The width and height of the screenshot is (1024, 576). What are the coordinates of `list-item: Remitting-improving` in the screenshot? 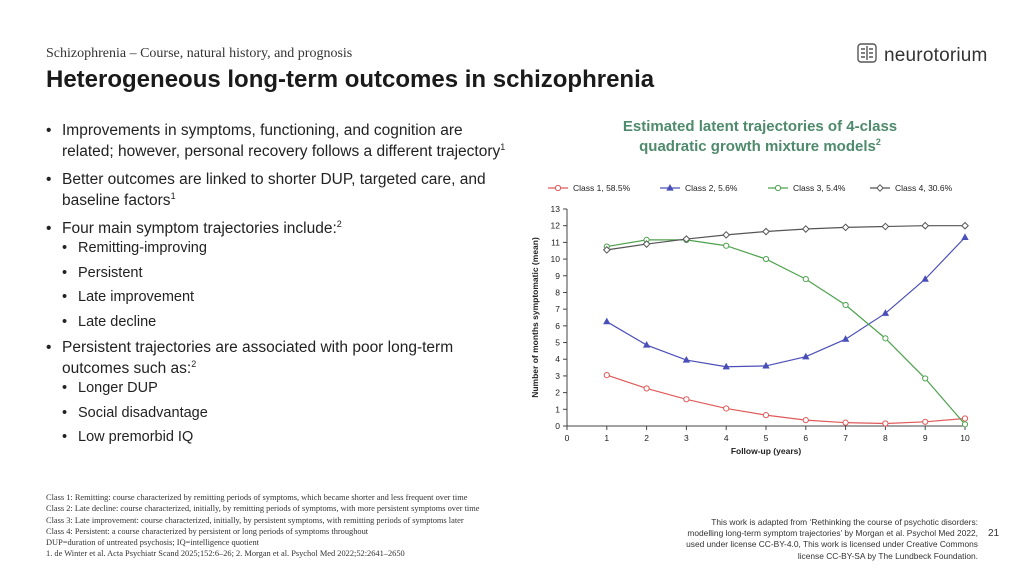 It's located at (279, 248).